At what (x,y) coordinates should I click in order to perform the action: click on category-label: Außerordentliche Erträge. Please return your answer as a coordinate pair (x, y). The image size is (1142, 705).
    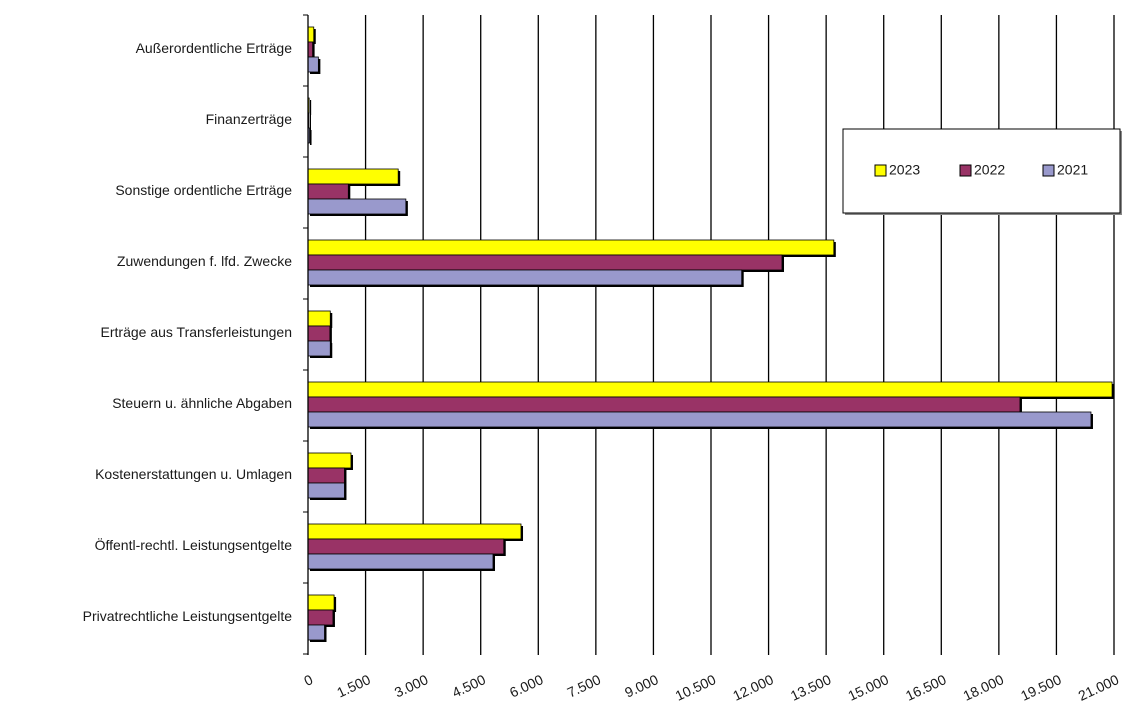
    Looking at the image, I should click on (214, 48).